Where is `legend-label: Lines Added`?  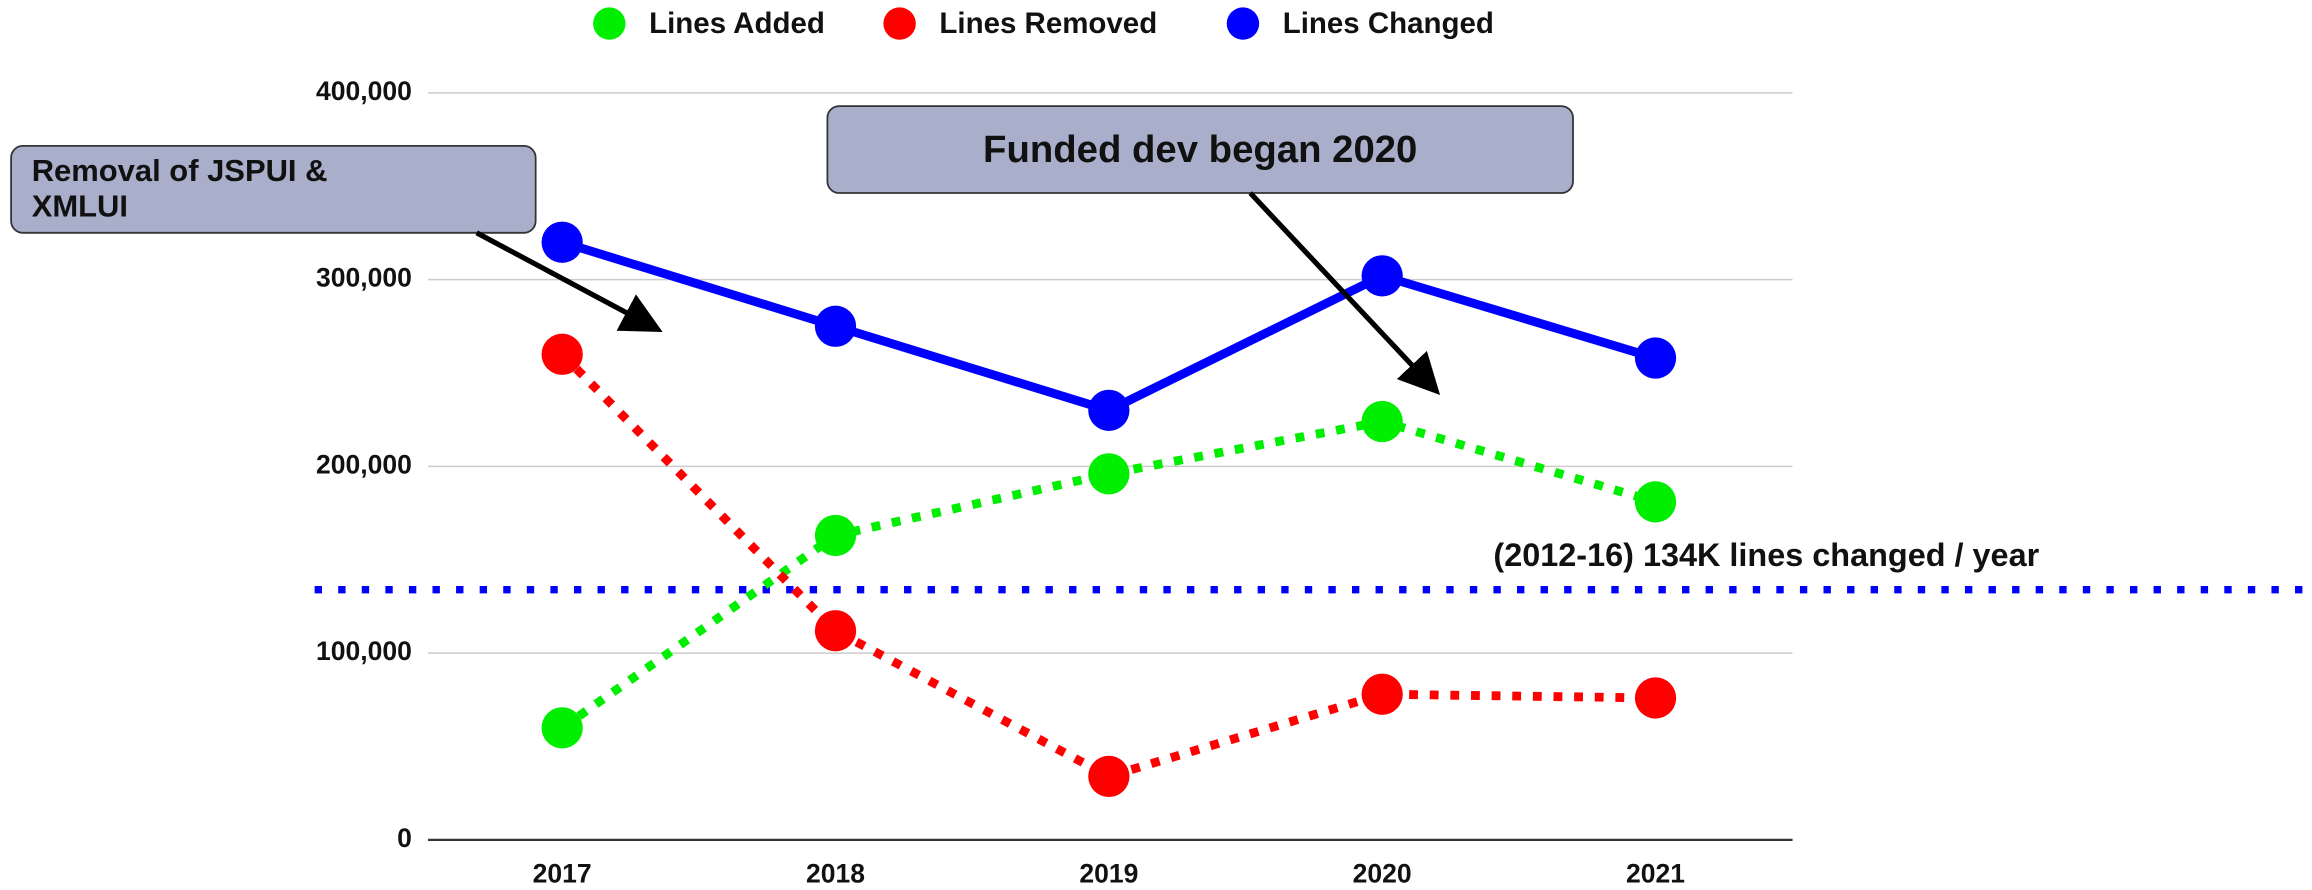 legend-label: Lines Added is located at coordinates (737, 23).